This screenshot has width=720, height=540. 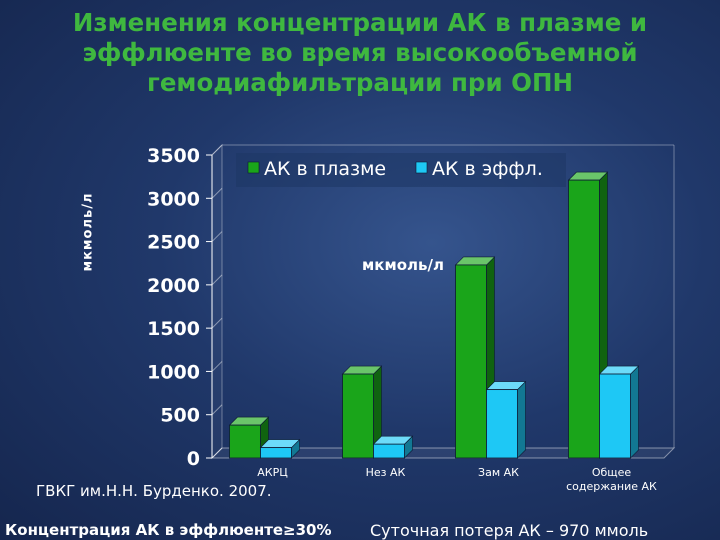 What do you see at coordinates (401, 170) in the screenshot?
I see `legend-box` at bounding box center [401, 170].